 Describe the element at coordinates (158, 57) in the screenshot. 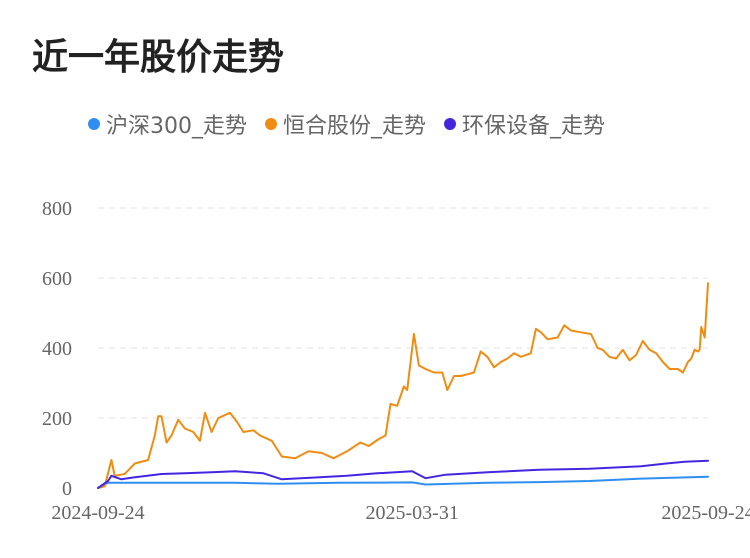

I see `chart-title: 近一年股价走势` at that location.